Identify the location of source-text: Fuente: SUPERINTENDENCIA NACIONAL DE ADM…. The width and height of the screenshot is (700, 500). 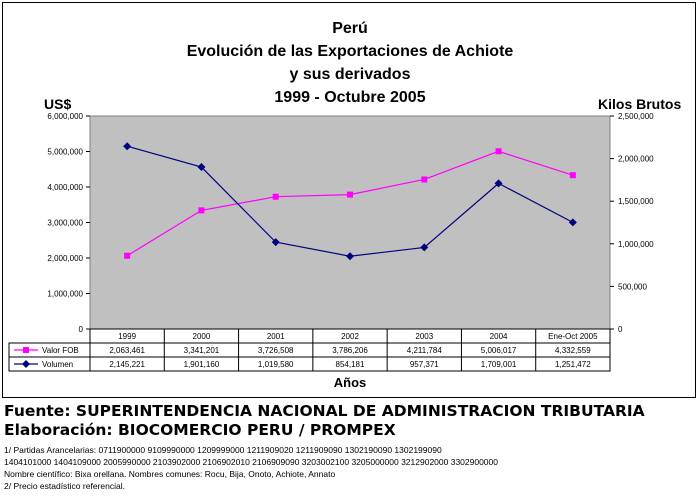
(324, 411).